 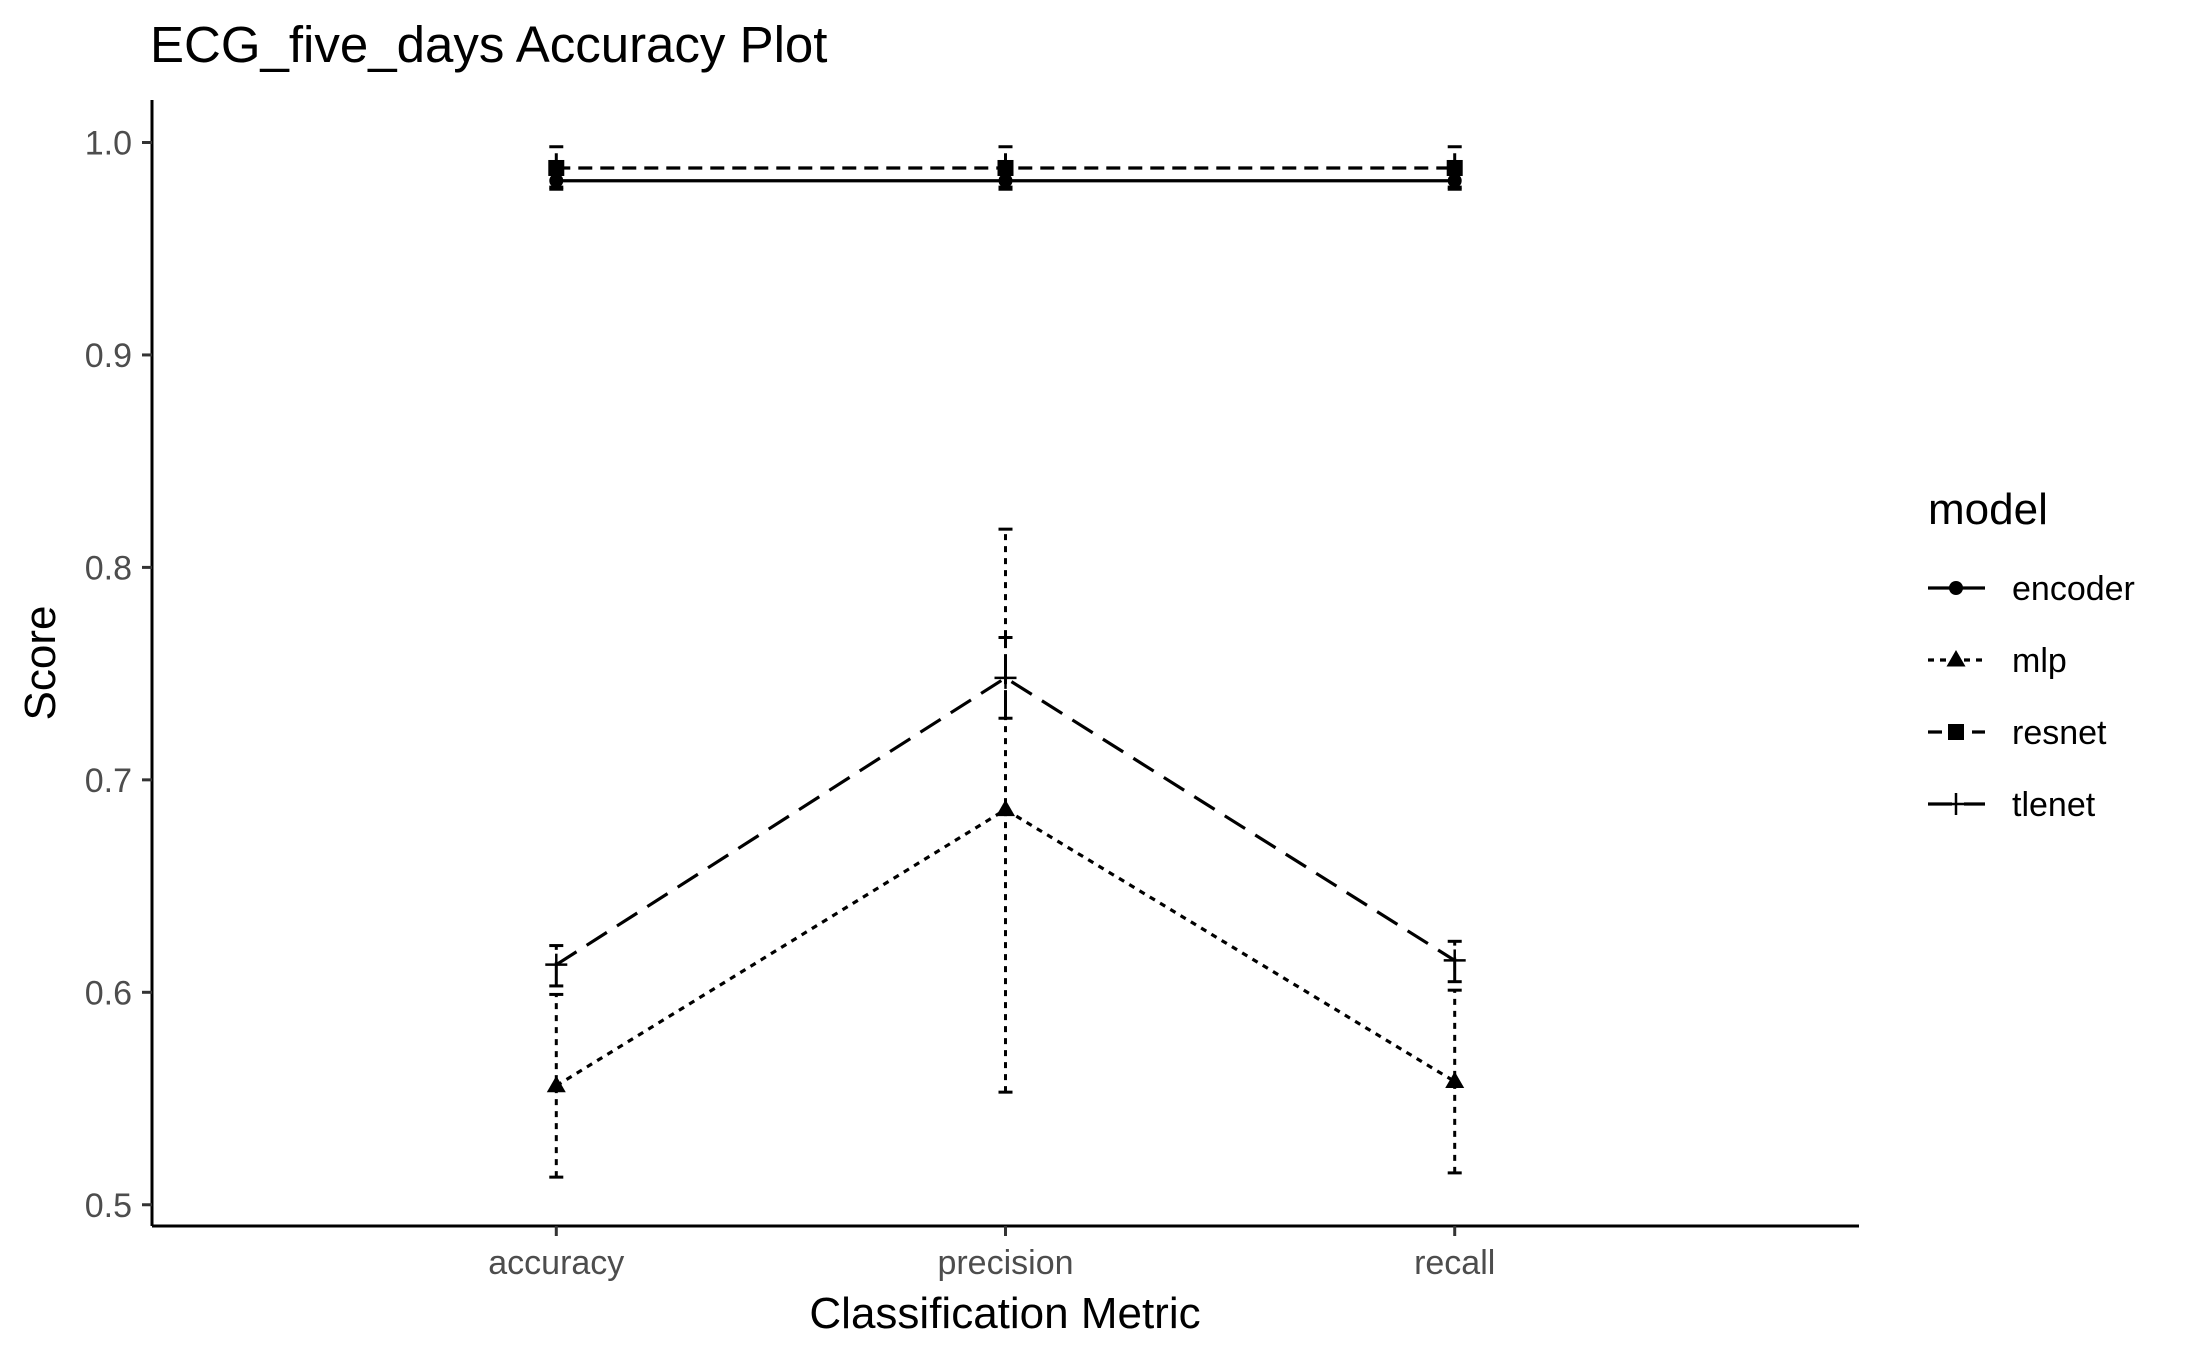 I want to click on point-resnet-precision, so click(x=1005, y=167).